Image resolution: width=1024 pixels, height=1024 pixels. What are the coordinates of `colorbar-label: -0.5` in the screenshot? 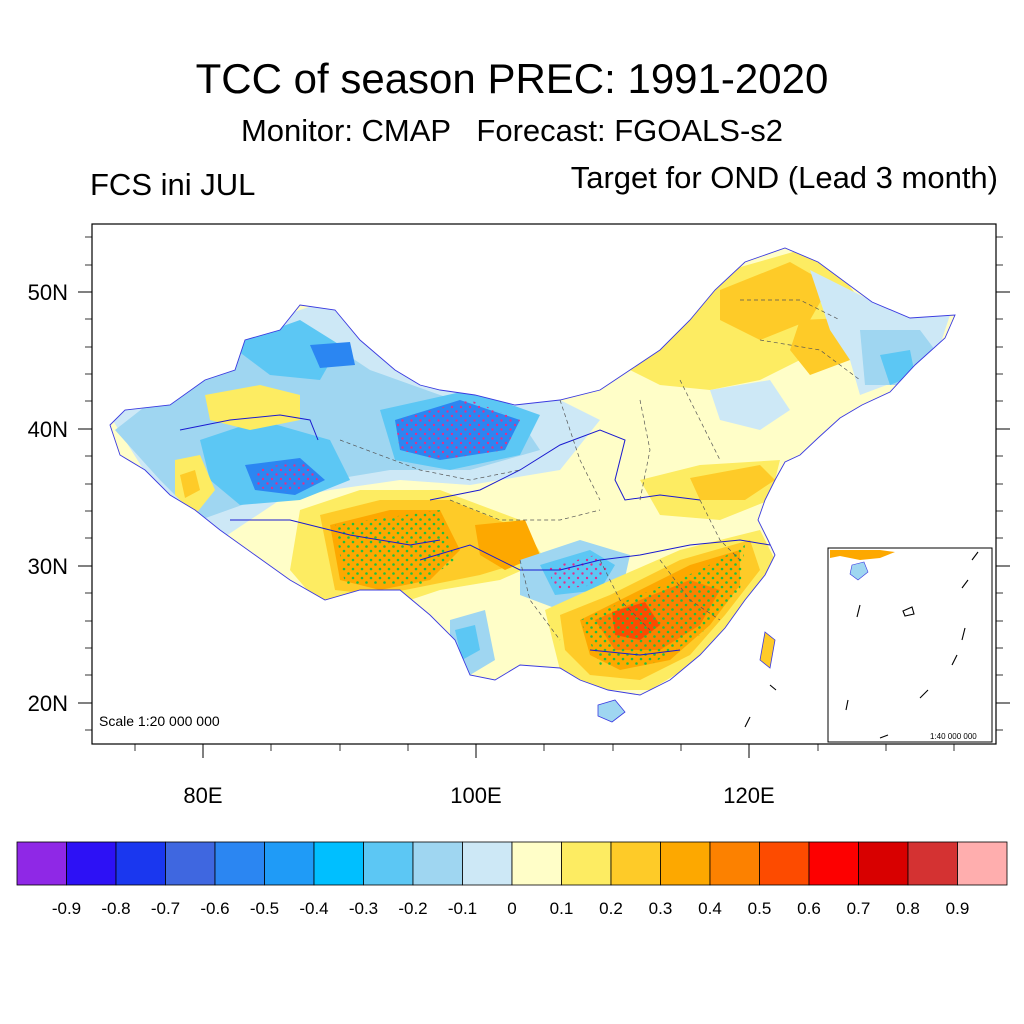 It's located at (264, 908).